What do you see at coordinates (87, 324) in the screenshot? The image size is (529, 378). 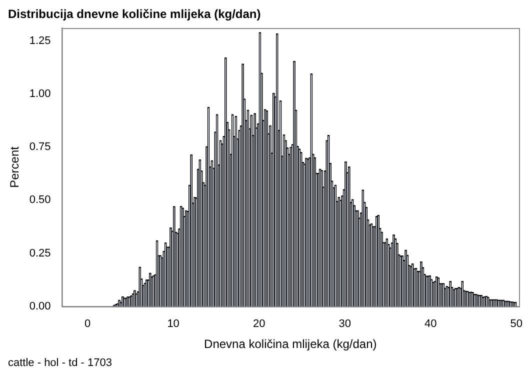 I see `x-tick-label: 0` at bounding box center [87, 324].